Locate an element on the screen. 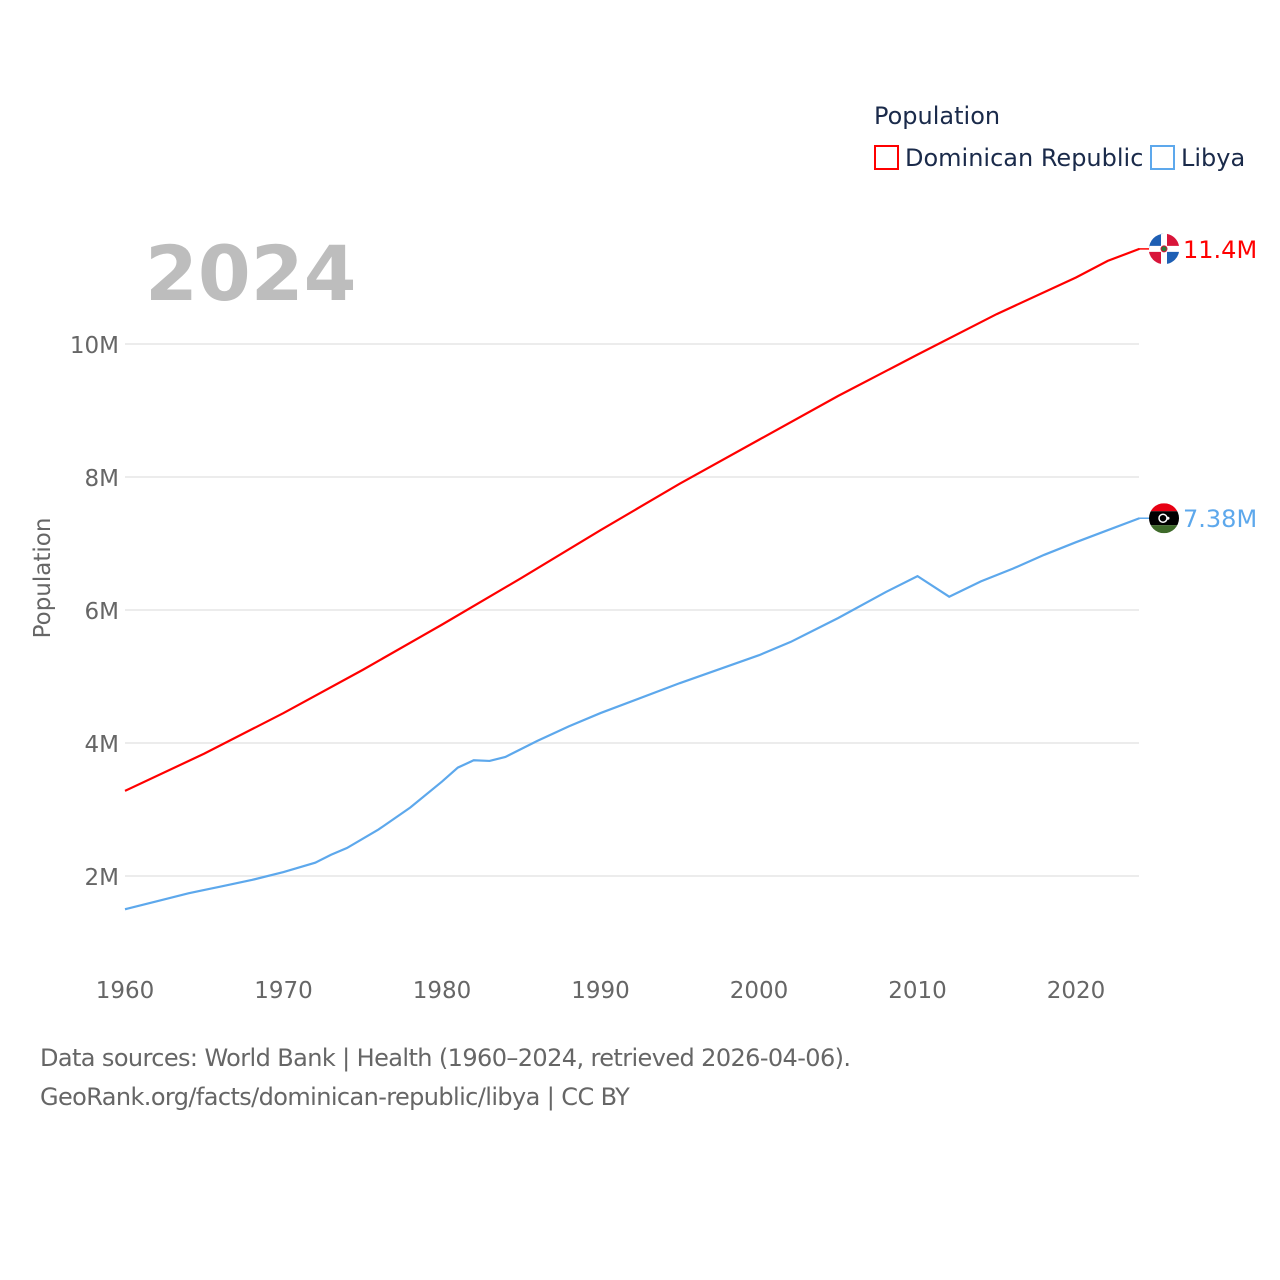 The height and width of the screenshot is (1280, 1280). flag-libya-icon is located at coordinates (1164, 507).